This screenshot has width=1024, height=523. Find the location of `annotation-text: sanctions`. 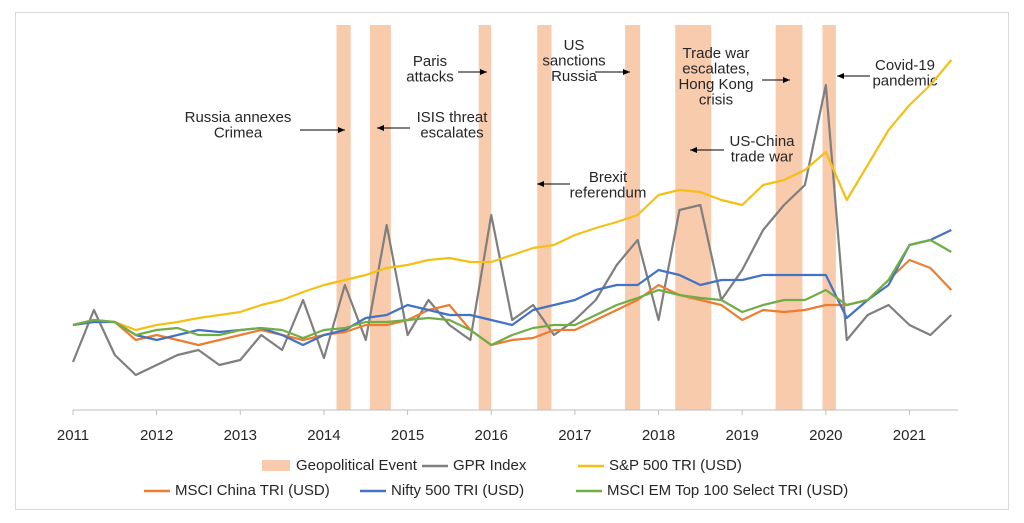

annotation-text: sanctions is located at coordinates (573, 60).